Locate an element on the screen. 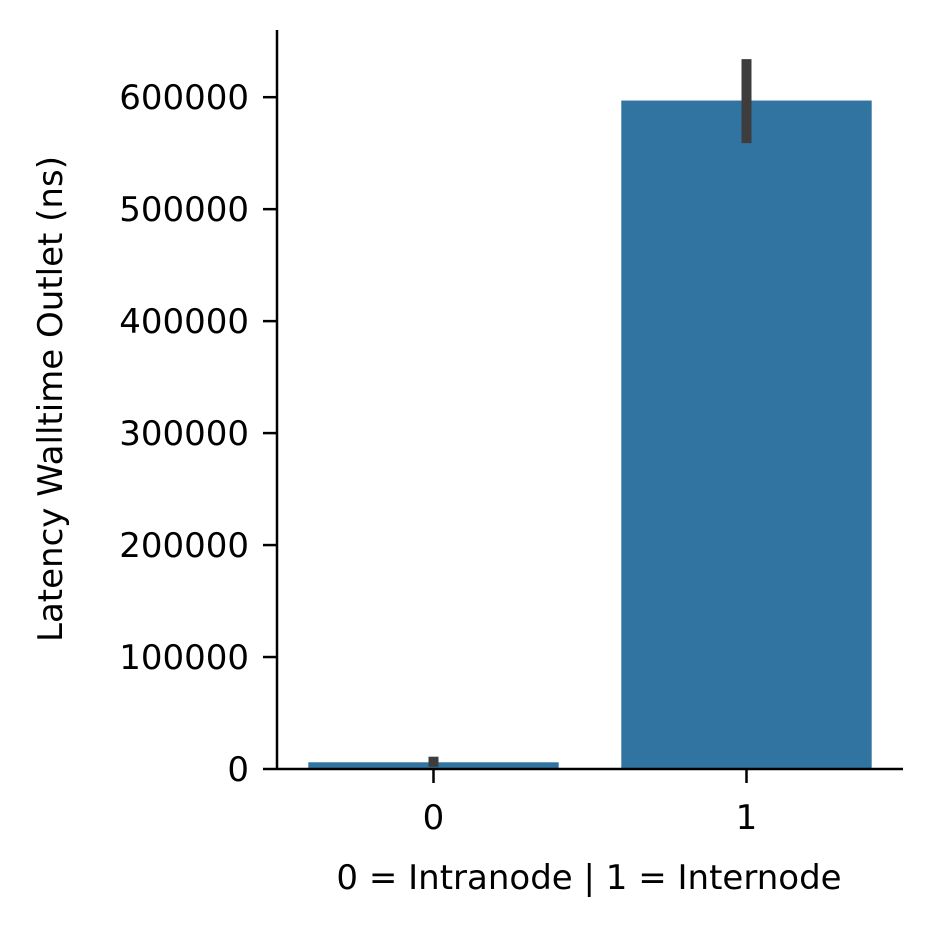  y-axis-title: Latency Walltime Outlet (ns) is located at coordinates (51, 399).